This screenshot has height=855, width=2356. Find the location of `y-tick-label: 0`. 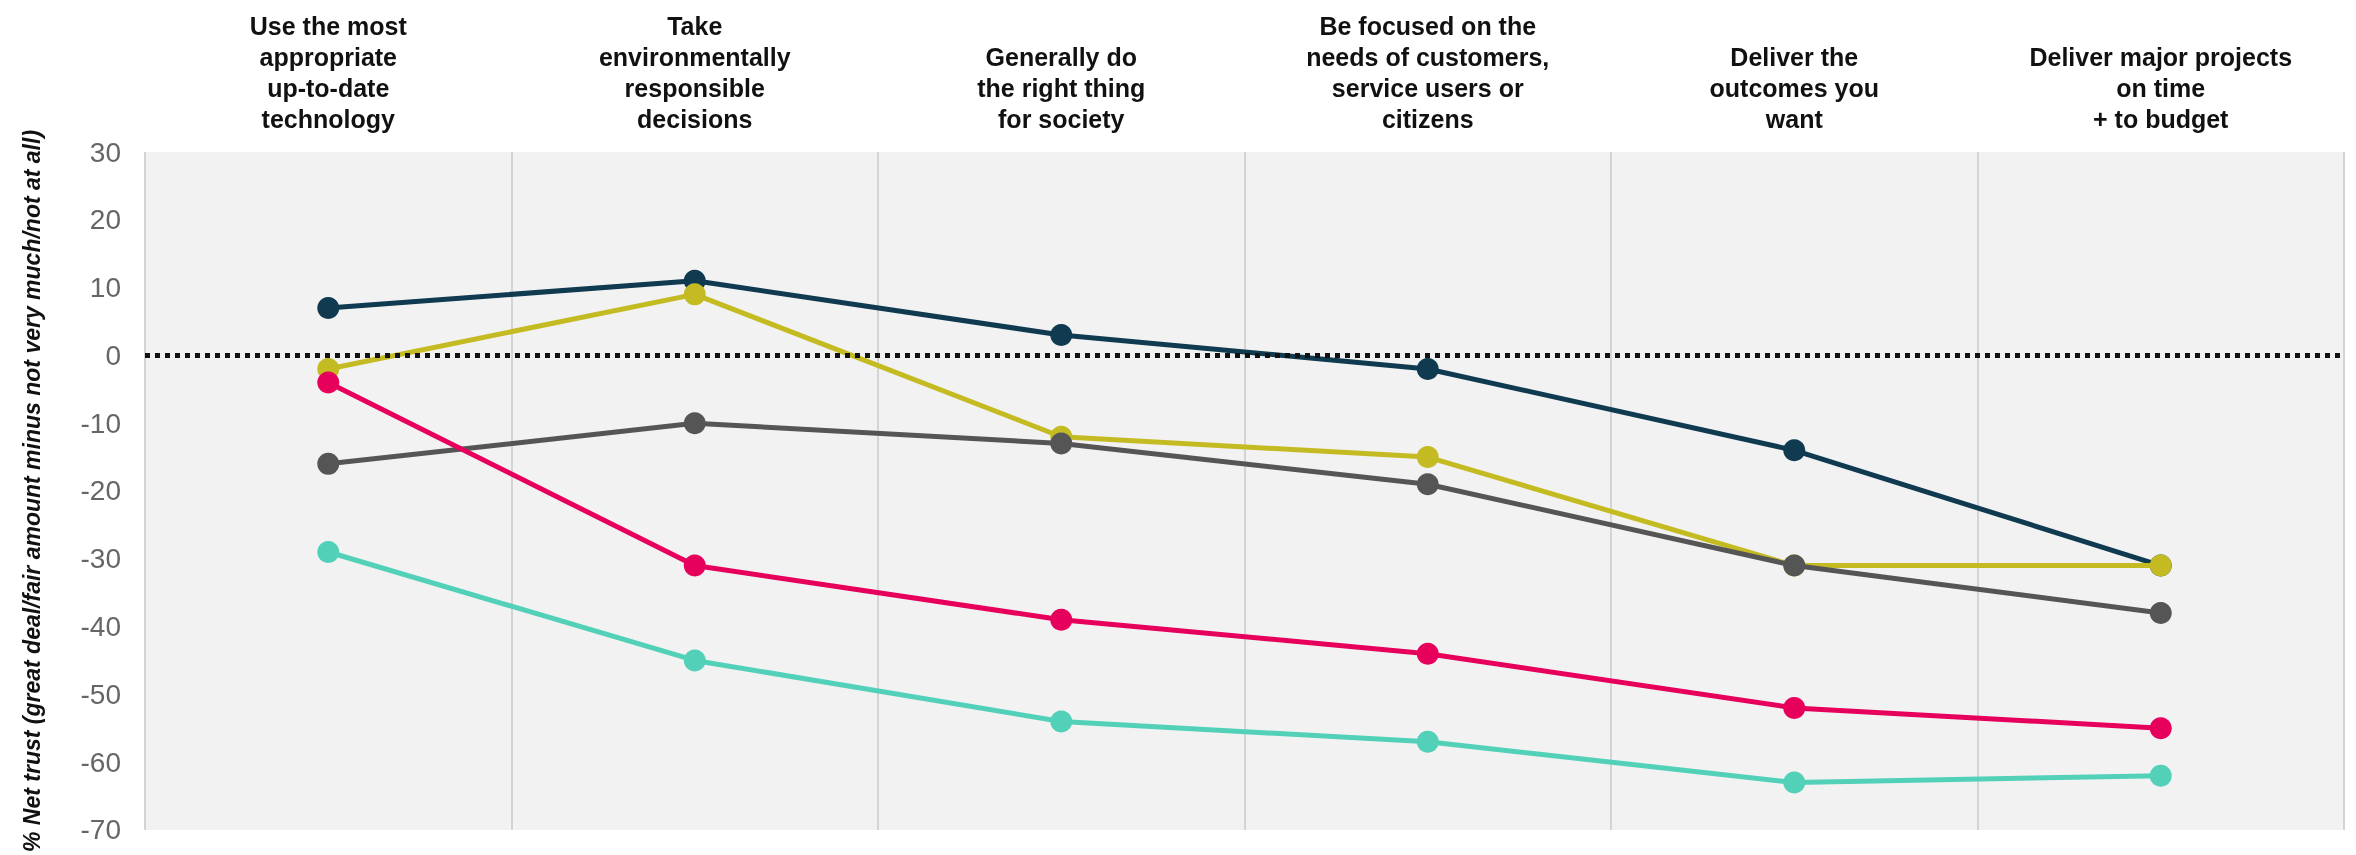

y-tick-label: 0 is located at coordinates (113, 355).